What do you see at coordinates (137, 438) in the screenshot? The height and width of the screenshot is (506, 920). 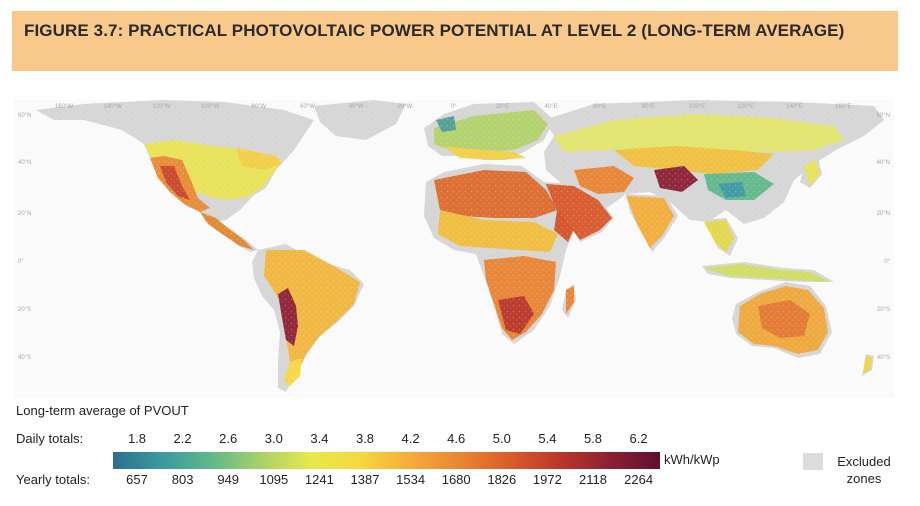 I see `daily-value: 1.8` at bounding box center [137, 438].